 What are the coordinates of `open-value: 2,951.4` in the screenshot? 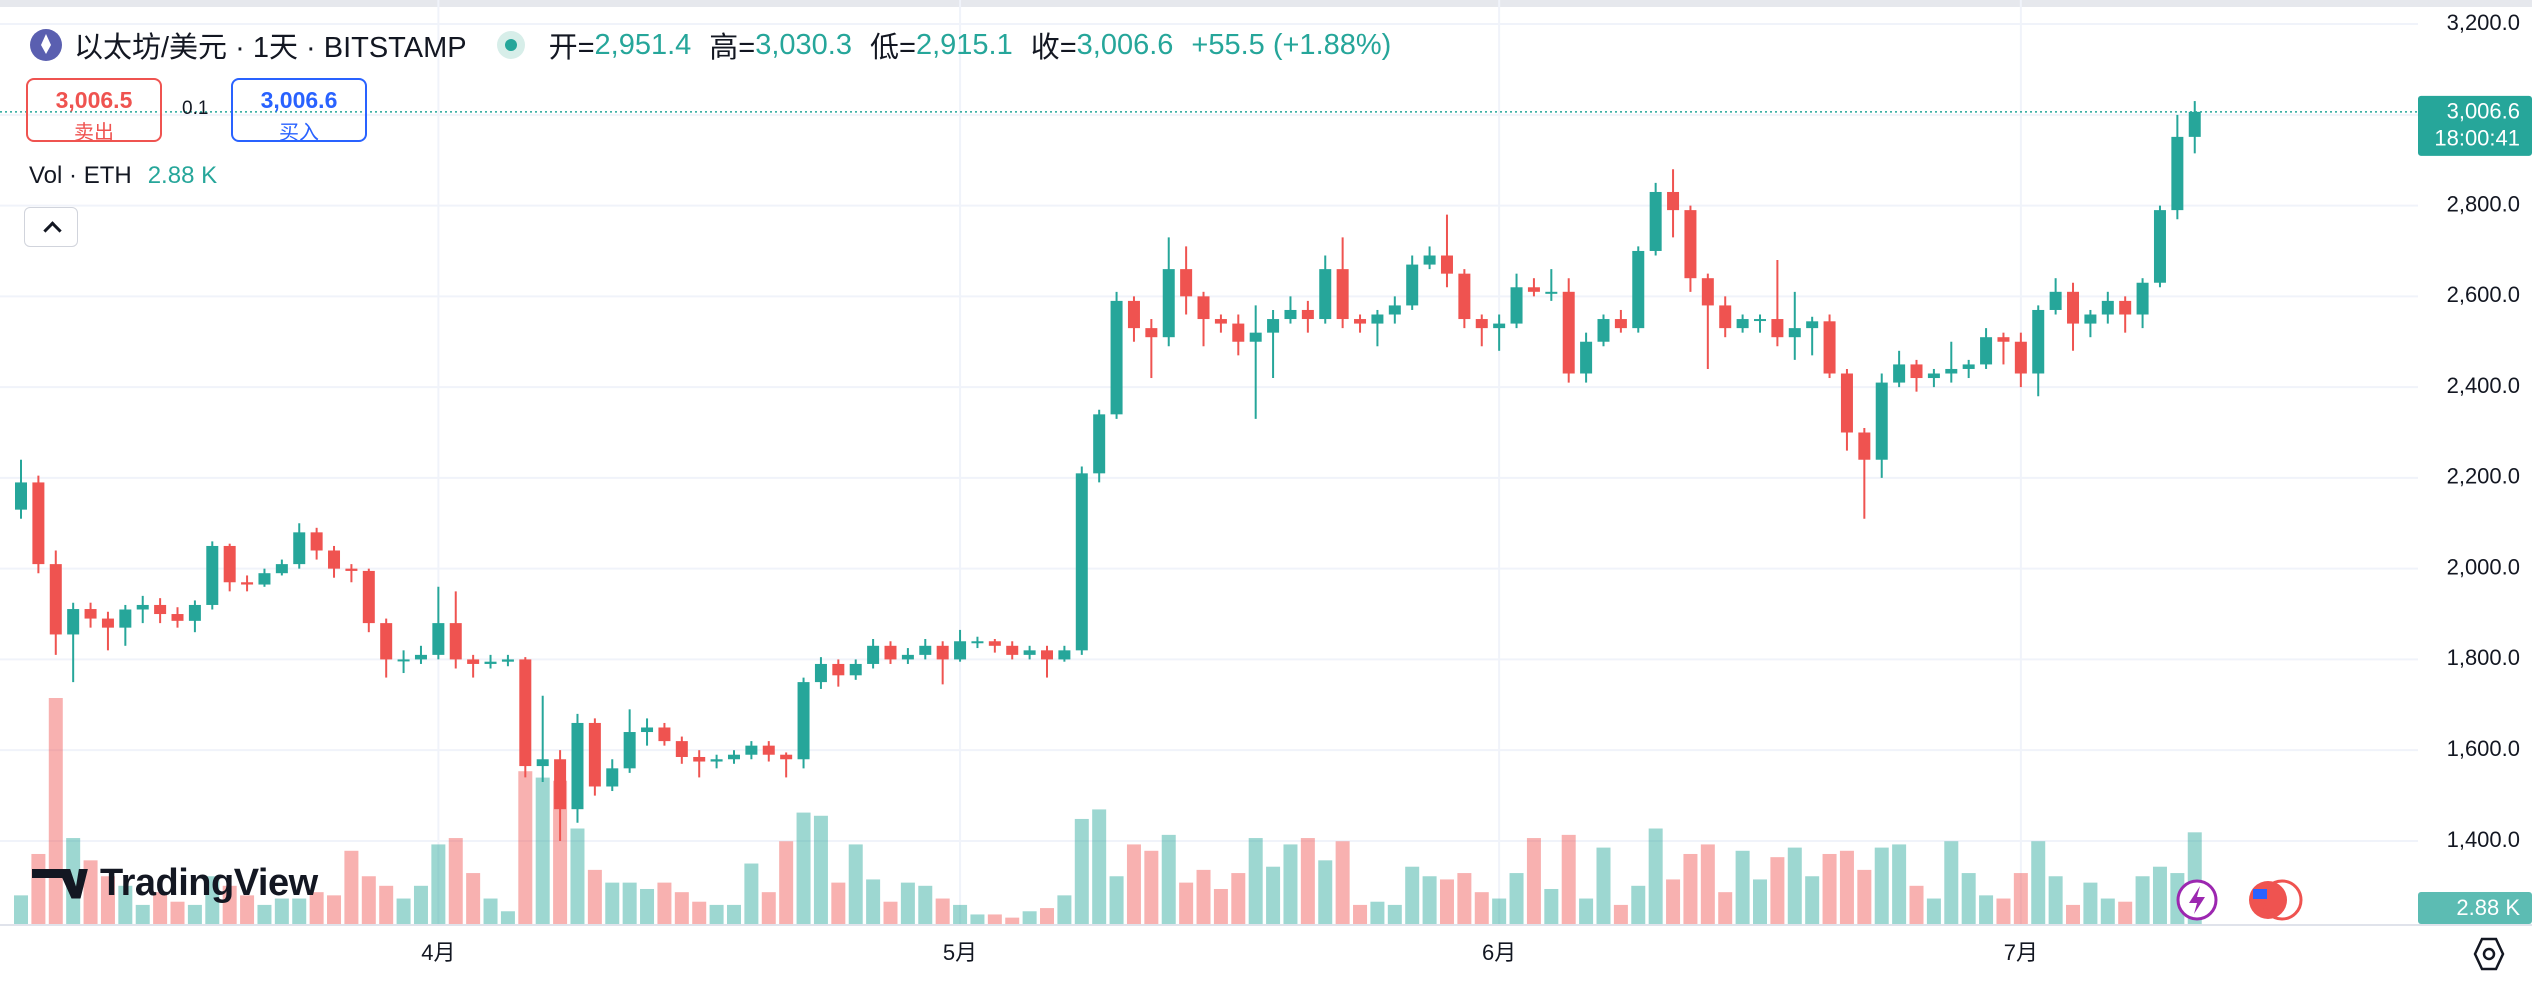 It's located at (643, 44).